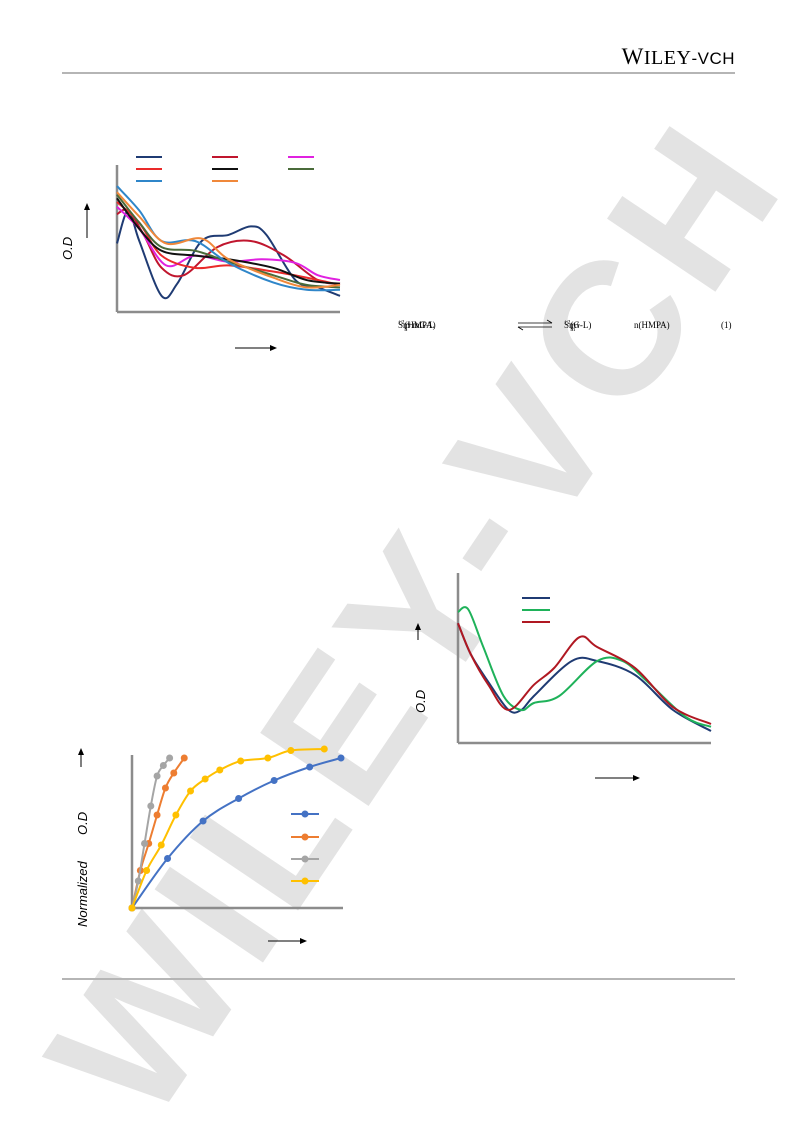  Describe the element at coordinates (82, 894) in the screenshot. I see `figure-3-ylabel-normalized: Normalized` at that location.